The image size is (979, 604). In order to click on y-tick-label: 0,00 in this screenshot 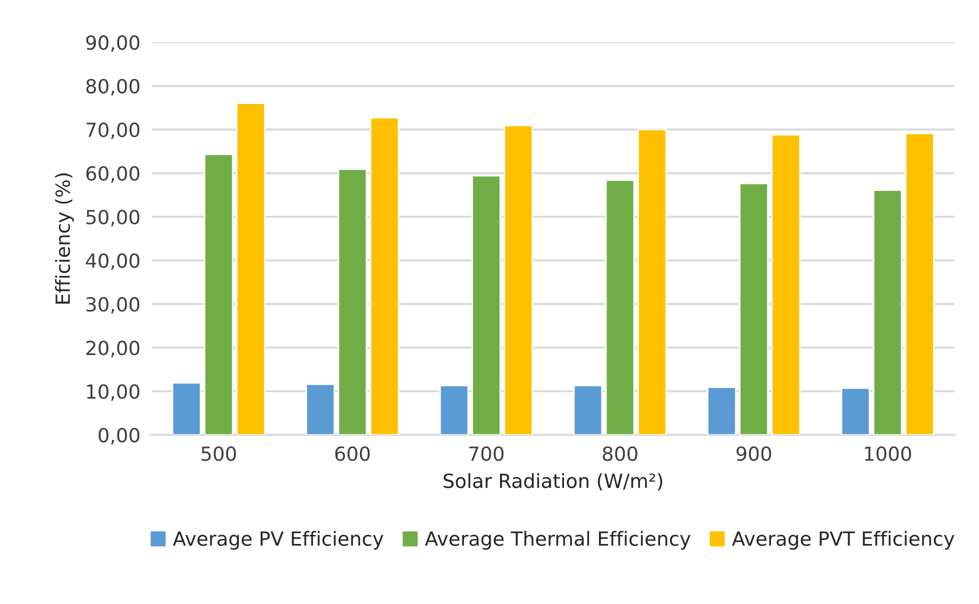, I will do `click(119, 436)`.